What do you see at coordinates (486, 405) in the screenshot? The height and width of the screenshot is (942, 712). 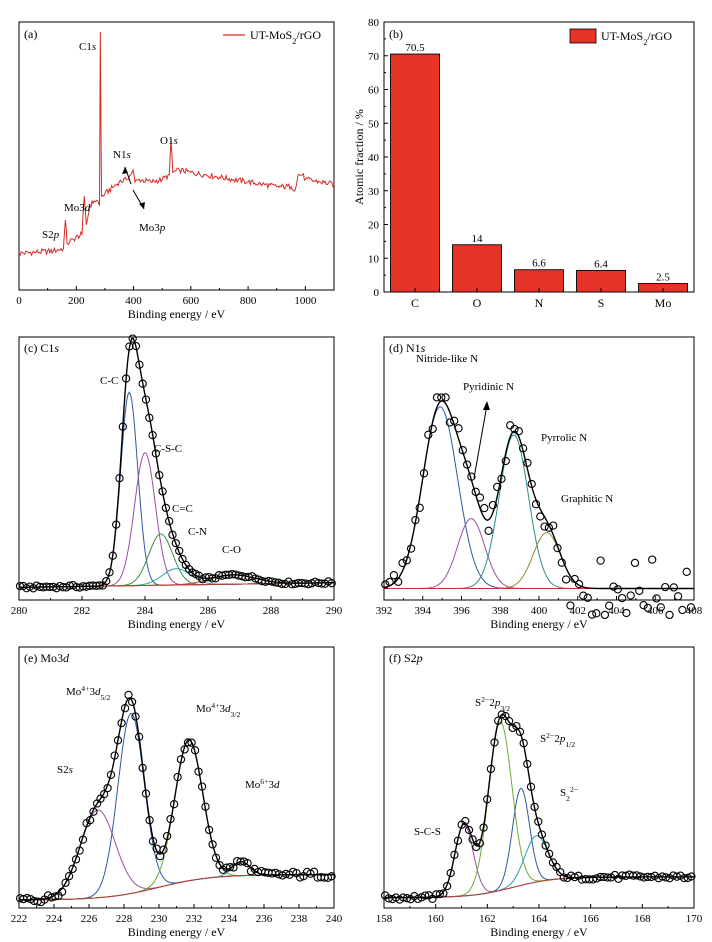 I see `arrowhead-pyridinic` at bounding box center [486, 405].